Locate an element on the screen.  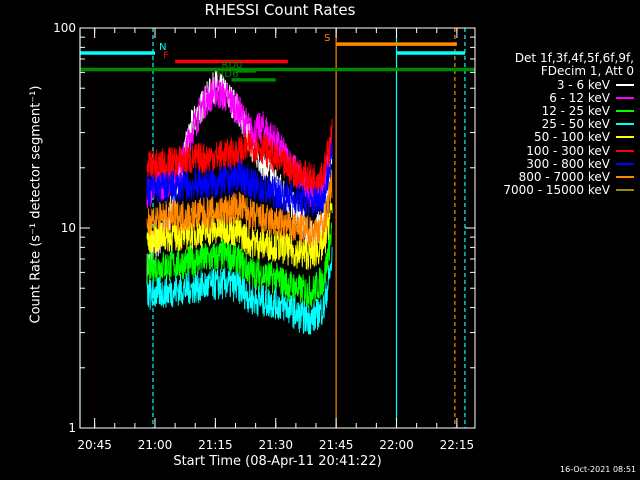
legend-entry-label: 7000 - 15000 keV is located at coordinates (556, 190).